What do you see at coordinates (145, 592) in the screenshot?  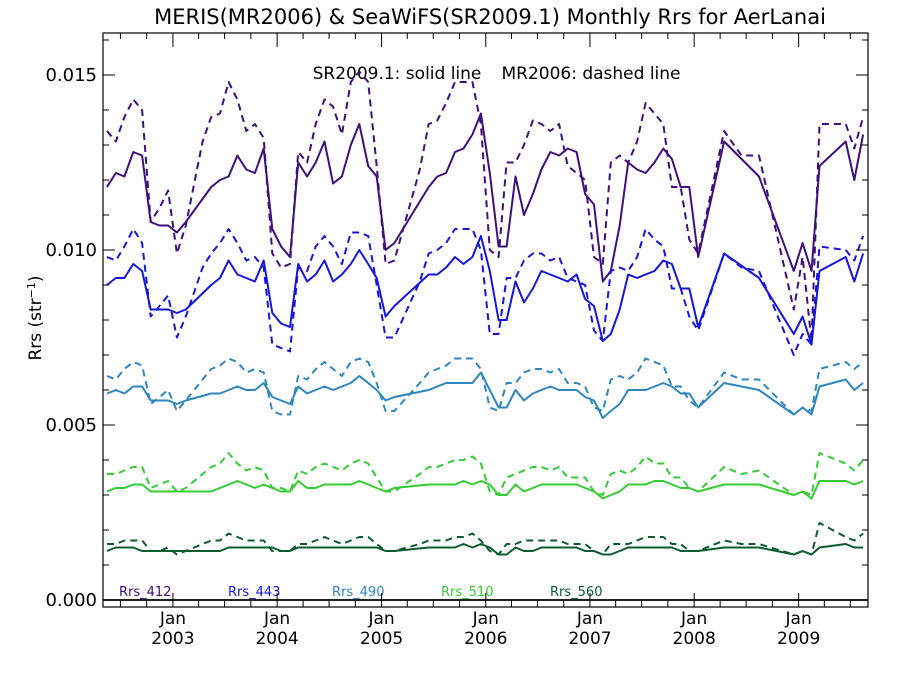 I see `legend-rrs-412: Rrs_412` at bounding box center [145, 592].